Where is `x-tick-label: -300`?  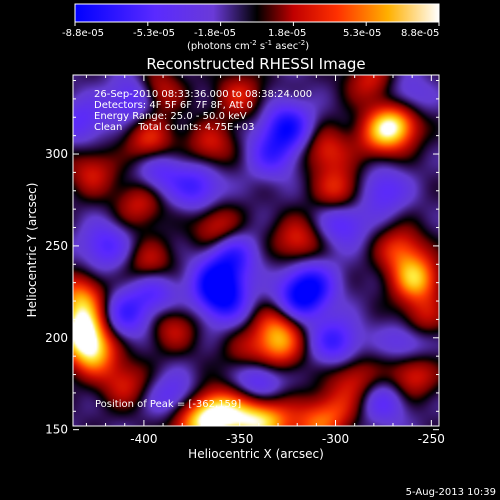
x-tick-label: -300 is located at coordinates (335, 439).